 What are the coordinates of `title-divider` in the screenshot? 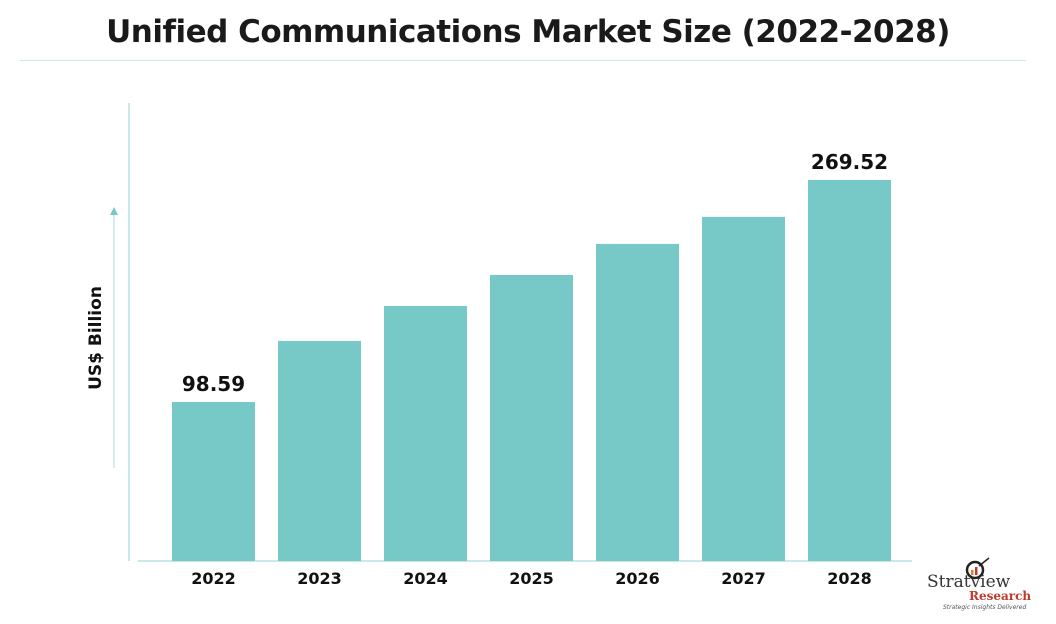 It's located at (523, 60).